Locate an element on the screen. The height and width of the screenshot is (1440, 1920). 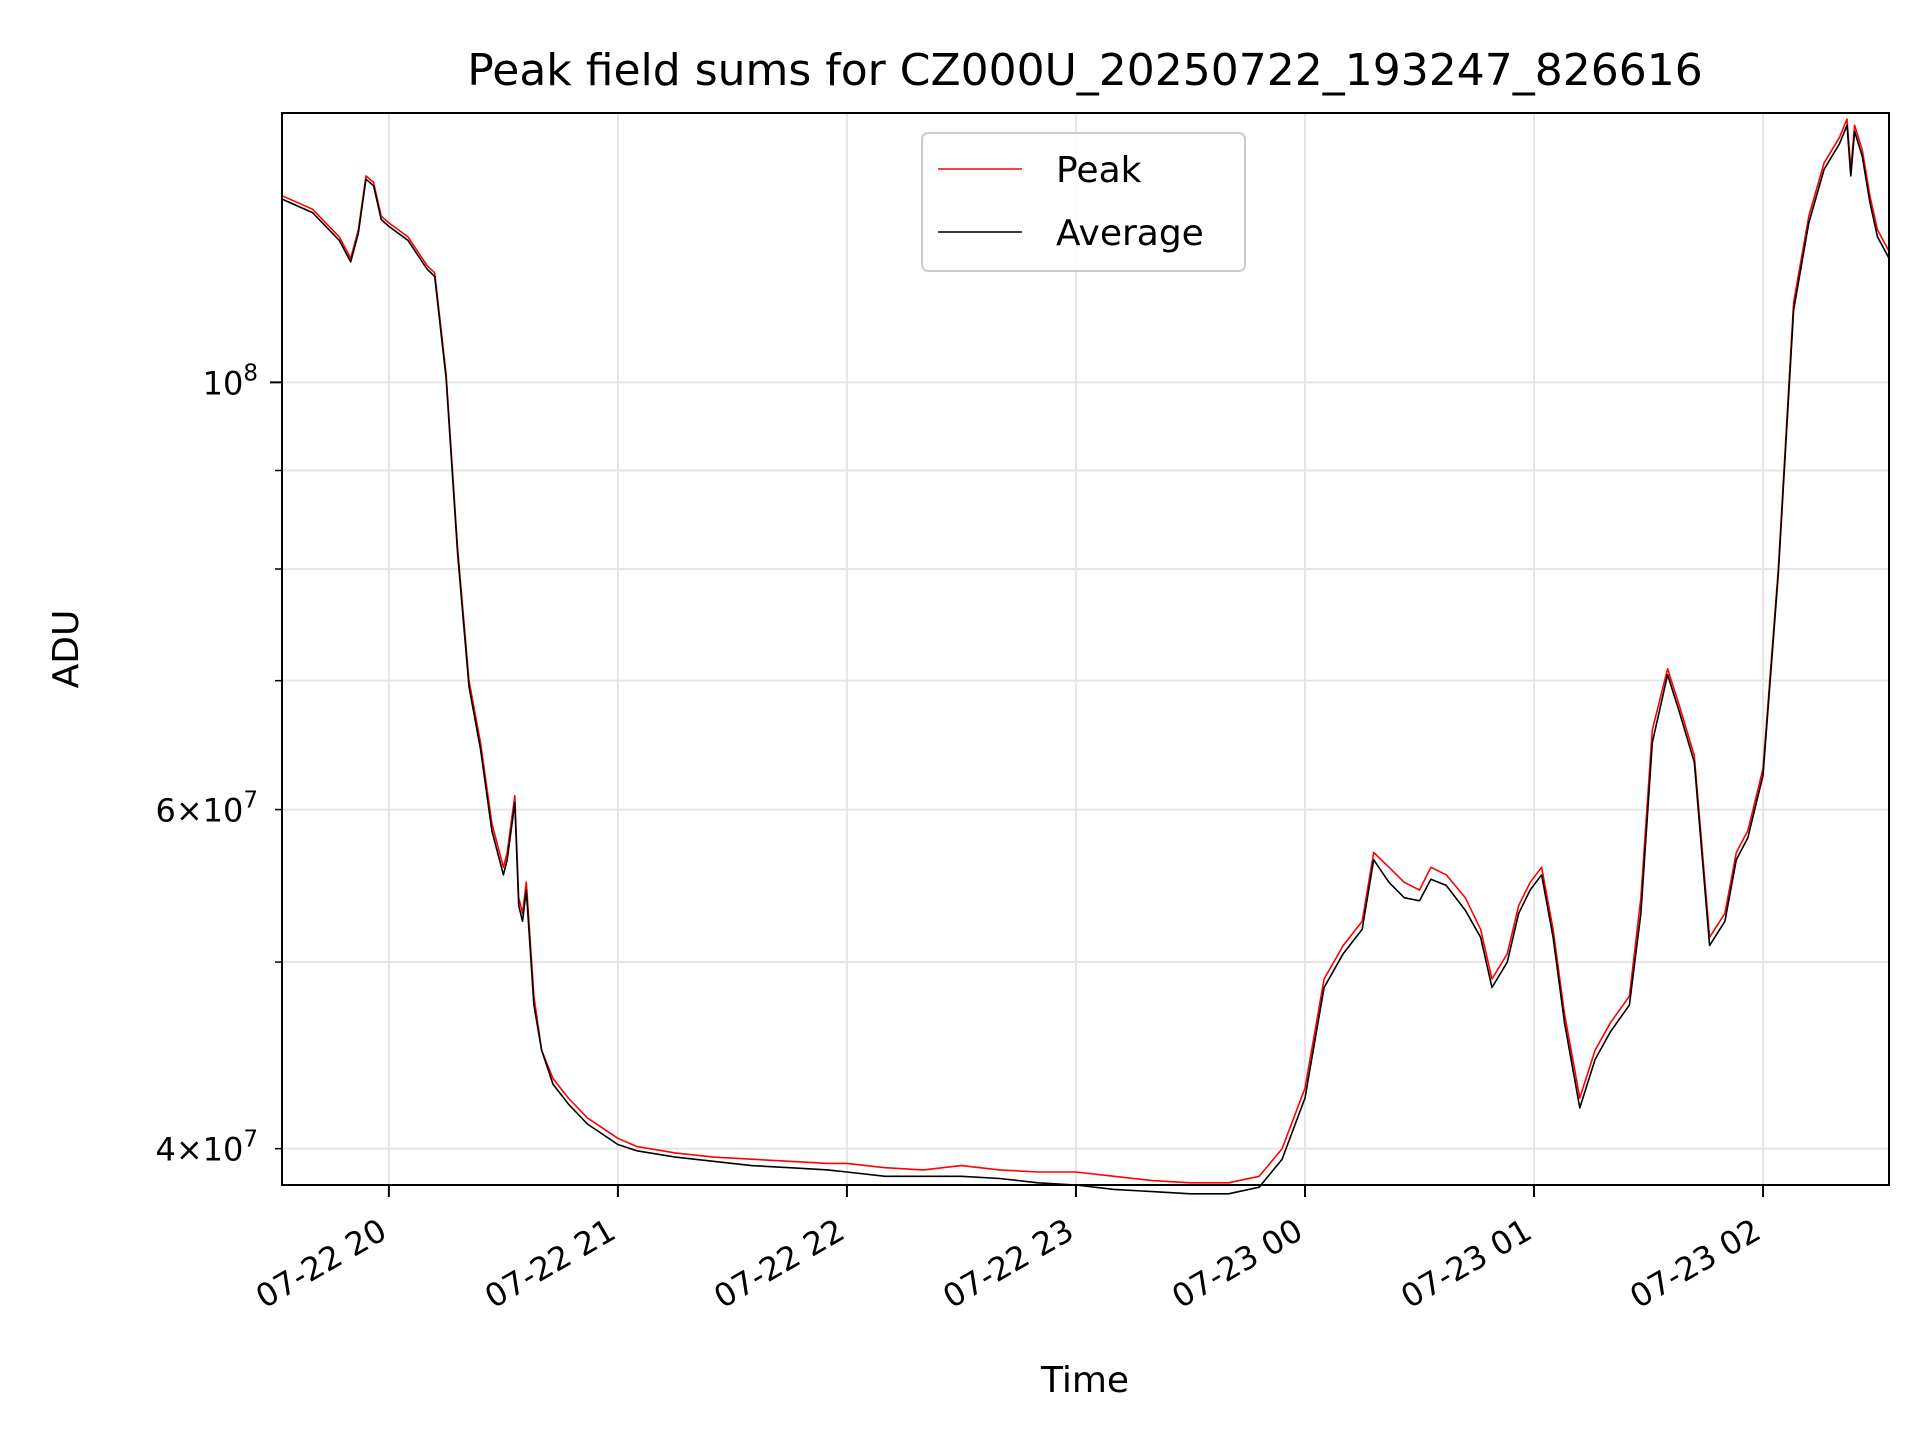
y-tick-label: 108 is located at coordinates (230, 381).